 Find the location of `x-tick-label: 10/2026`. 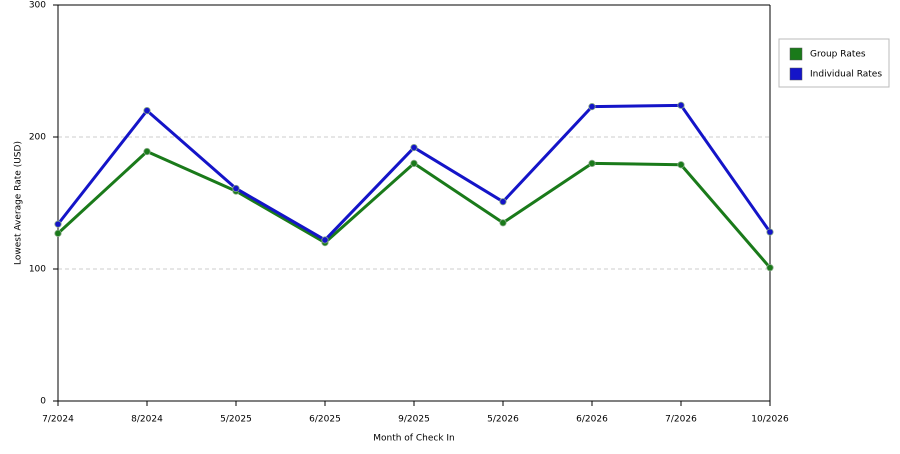

x-tick-label: 10/2026 is located at coordinates (770, 420).